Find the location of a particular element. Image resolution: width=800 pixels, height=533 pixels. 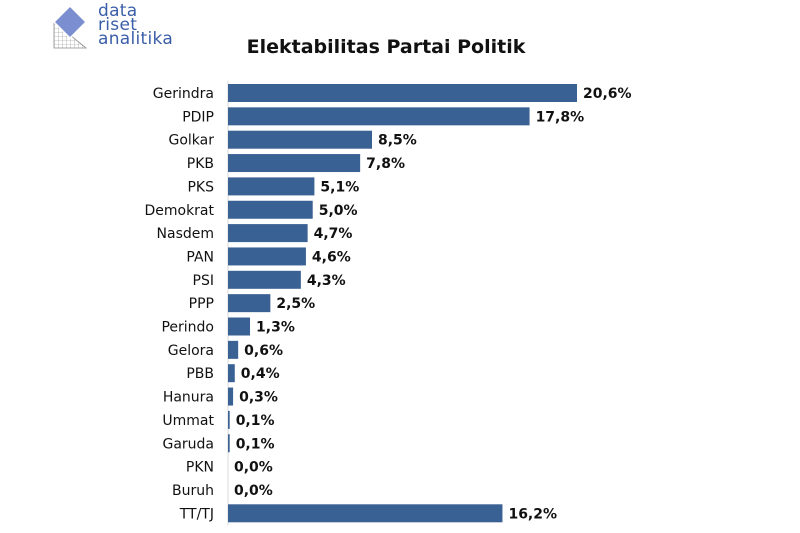

grid-diamond-logo-icon is located at coordinates (70, 26).